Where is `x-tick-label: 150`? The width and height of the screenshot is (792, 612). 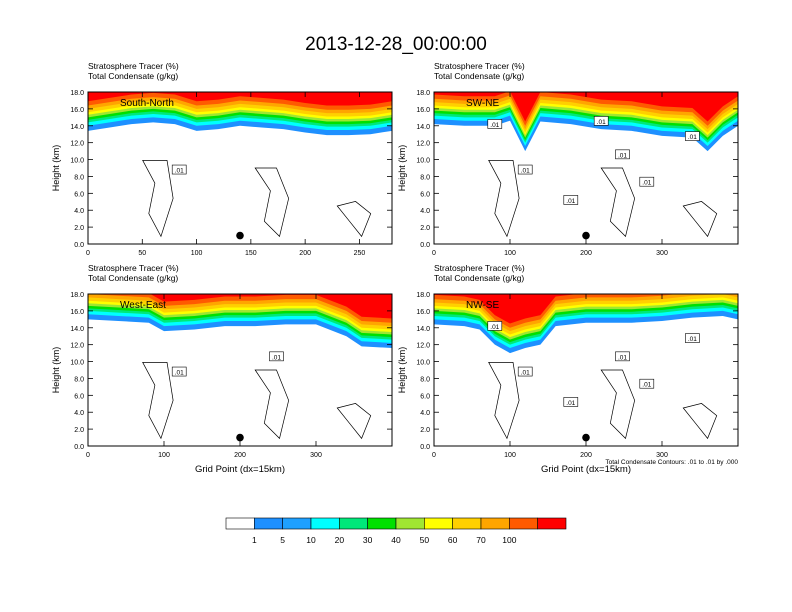
x-tick-label: 150 is located at coordinates (251, 253).